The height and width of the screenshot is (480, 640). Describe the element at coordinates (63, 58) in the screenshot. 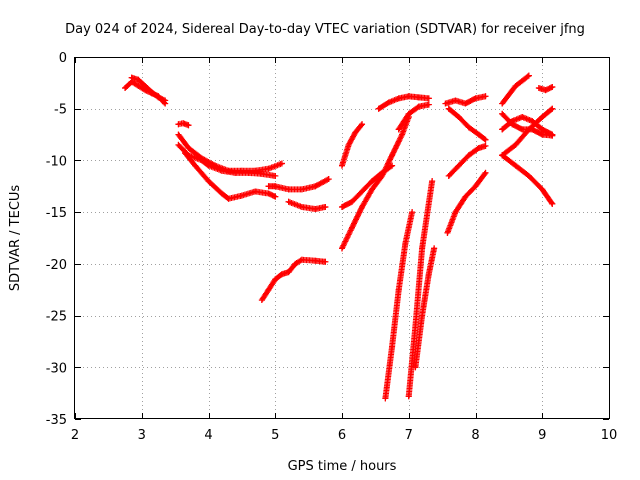

I see `y-tick-label: 0` at that location.